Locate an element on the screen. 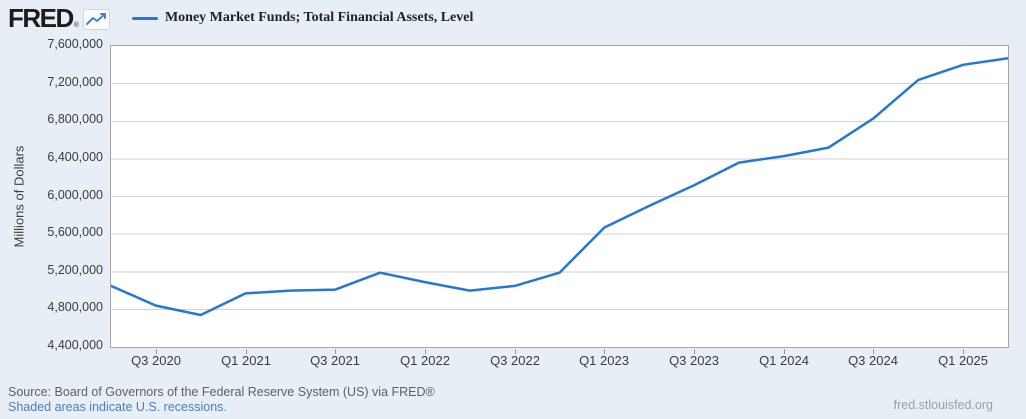  x-tick-label: Q1 2025 is located at coordinates (963, 360).